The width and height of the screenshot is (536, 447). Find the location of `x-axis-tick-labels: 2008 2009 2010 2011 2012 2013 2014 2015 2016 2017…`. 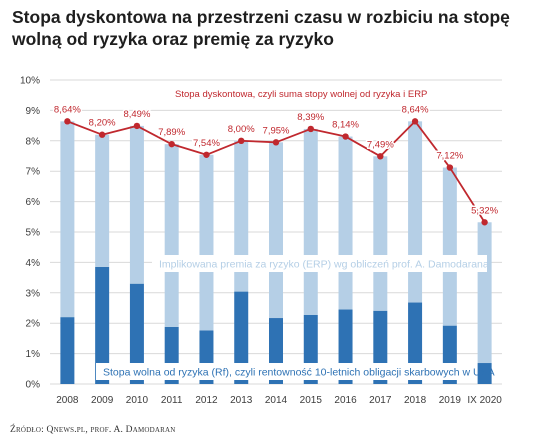

x-axis-tick-labels: 2008 2009 2010 2011 2012 2013 2014 2015 2016 2017… is located at coordinates (279, 400).